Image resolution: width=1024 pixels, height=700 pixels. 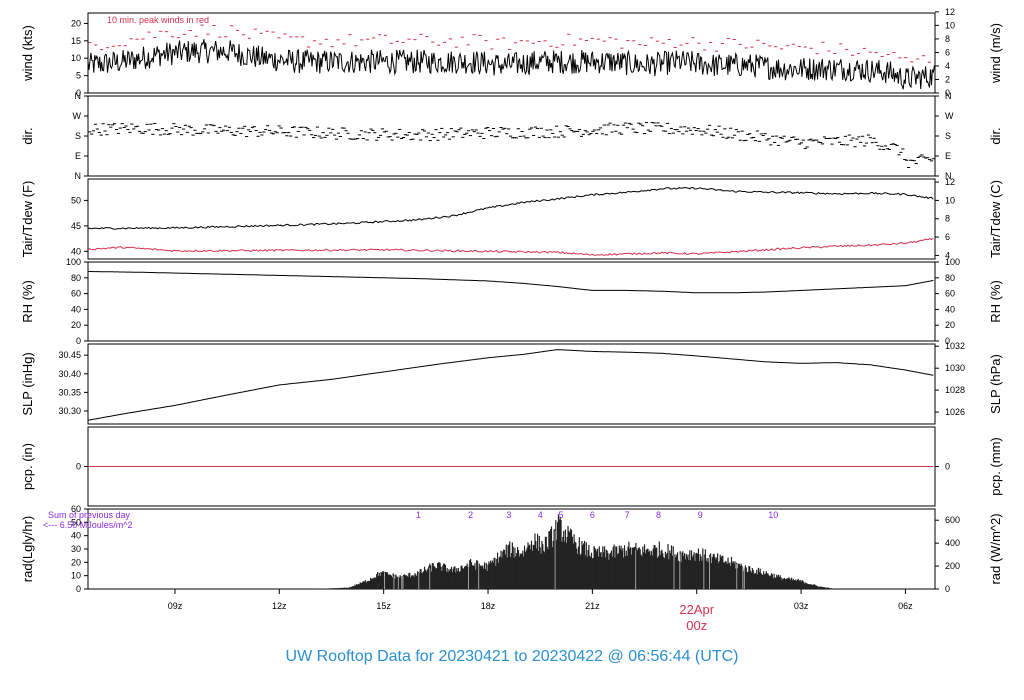 What do you see at coordinates (955, 368) in the screenshot?
I see `ytick-label-right: 1030` at bounding box center [955, 368].